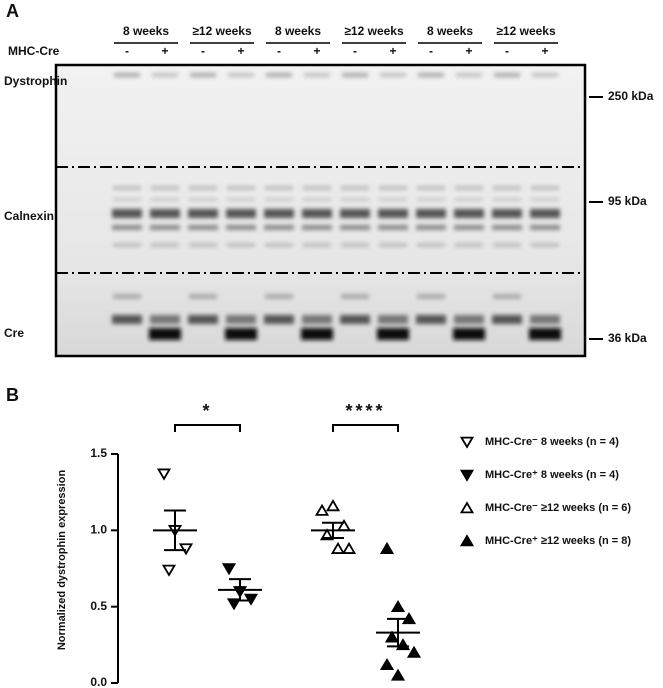 Image resolution: width=663 pixels, height=688 pixels. Describe the element at coordinates (12, 395) in the screenshot. I see `panel-label: B` at that location.